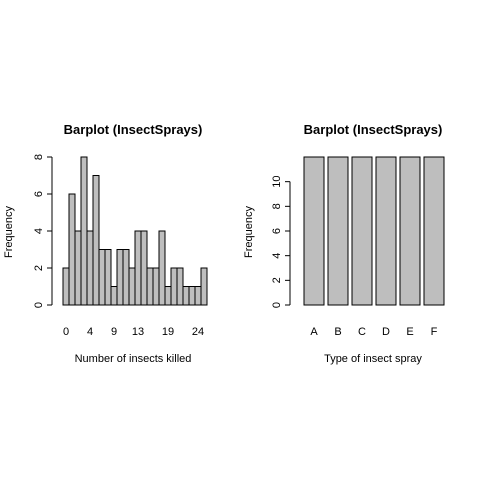 Image resolution: width=480 pixels, height=485 pixels. Describe the element at coordinates (434, 332) in the screenshot. I see `x-tick-label: F` at that location.